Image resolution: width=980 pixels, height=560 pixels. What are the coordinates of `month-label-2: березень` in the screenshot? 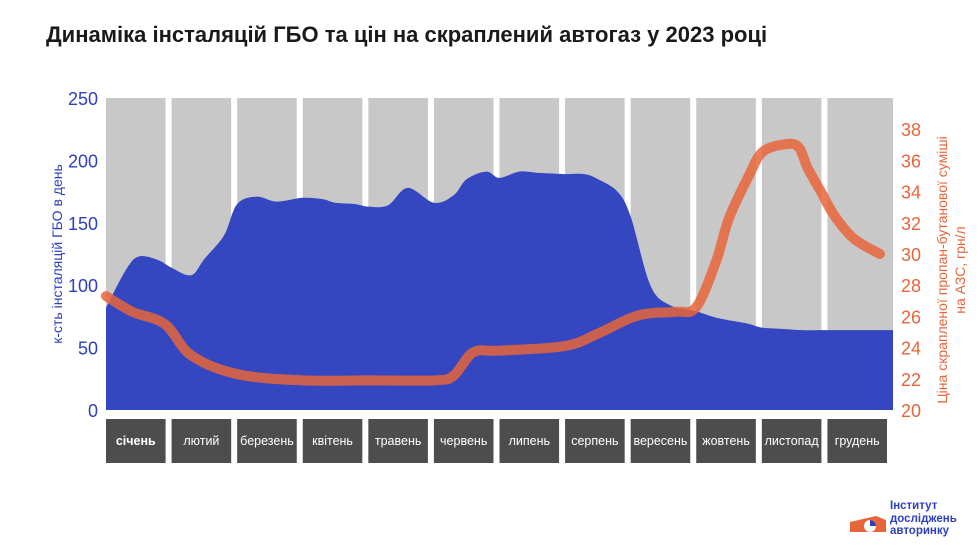 It's located at (267, 441).